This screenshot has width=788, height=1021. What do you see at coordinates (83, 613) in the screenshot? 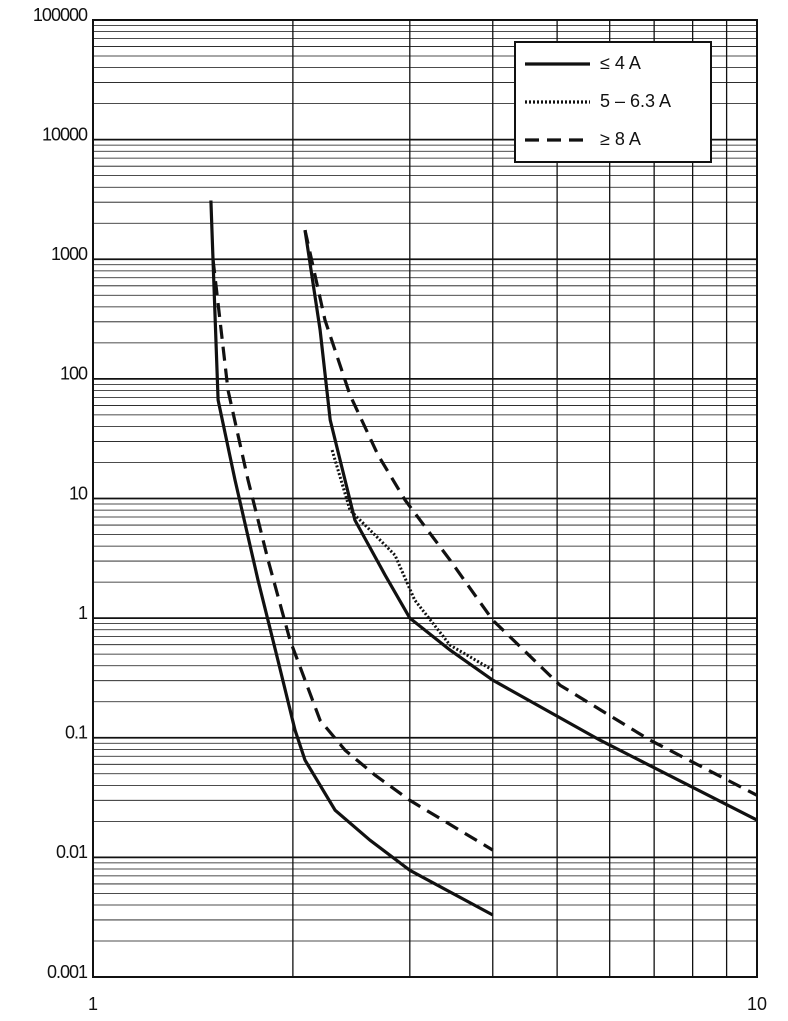
I see `y-tick-label: 1` at bounding box center [83, 613].